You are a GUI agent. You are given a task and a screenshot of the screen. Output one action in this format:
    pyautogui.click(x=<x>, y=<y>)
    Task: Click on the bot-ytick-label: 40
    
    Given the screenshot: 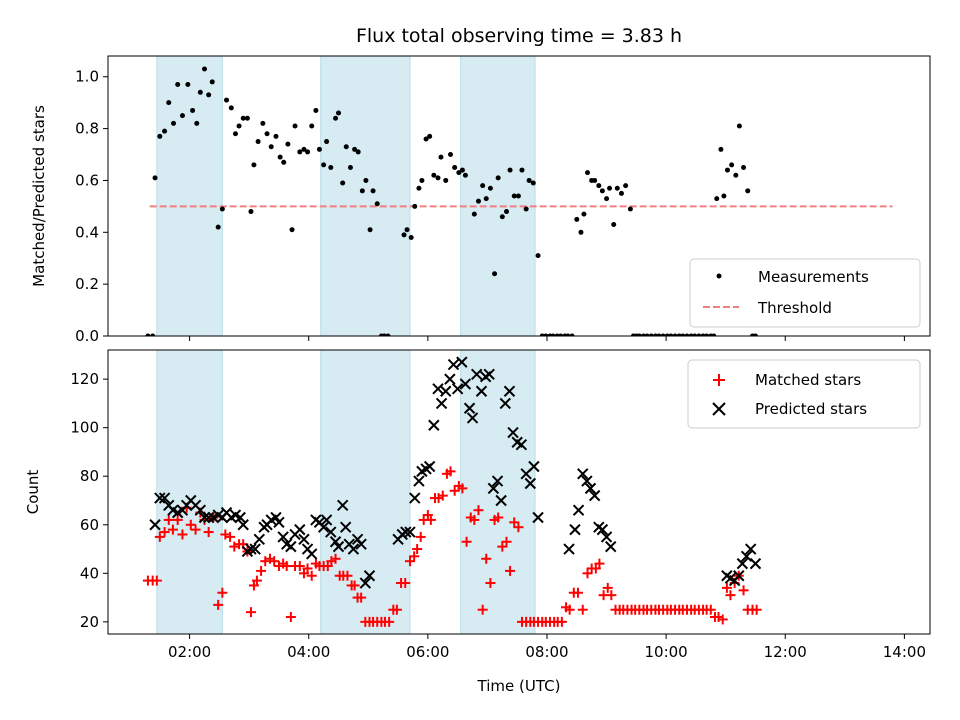 What is the action you would take?
    pyautogui.click(x=89, y=573)
    